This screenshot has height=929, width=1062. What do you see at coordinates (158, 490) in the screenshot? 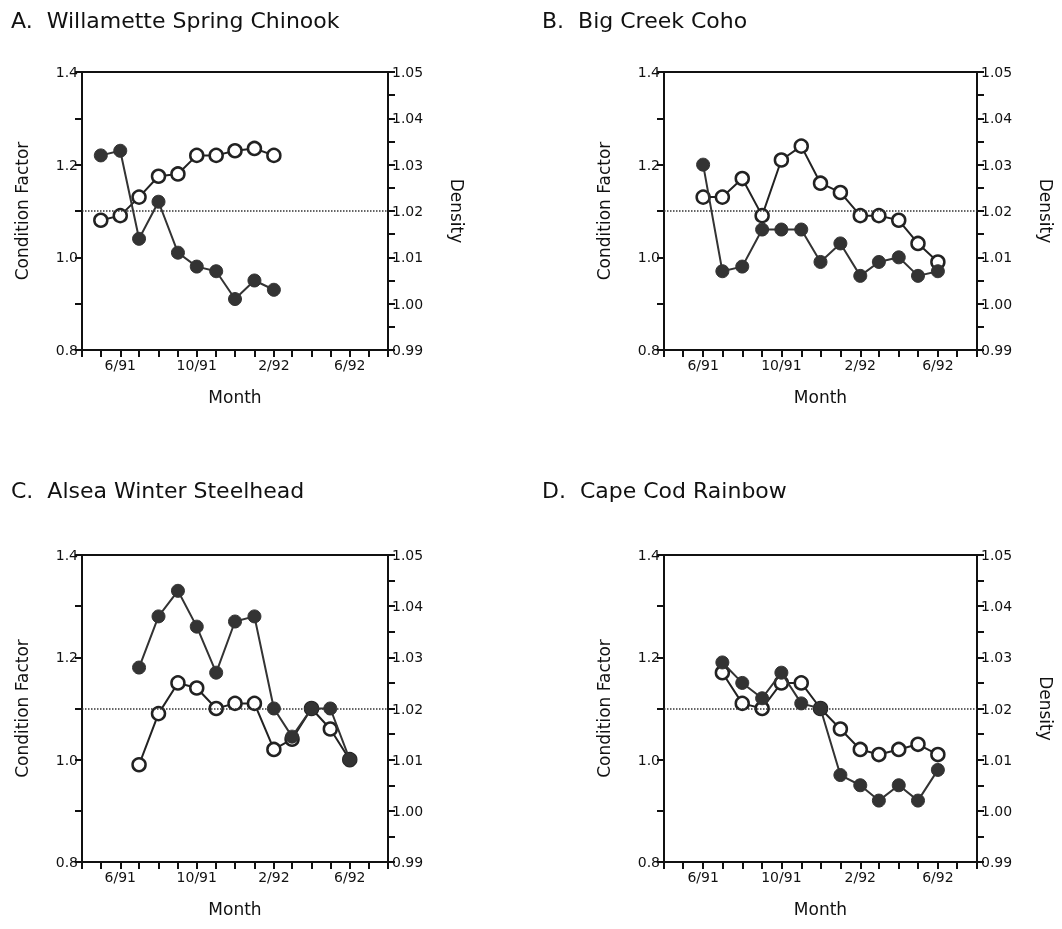
I see `chart-title: C. Alsea Winter Steelhead` at bounding box center [158, 490].